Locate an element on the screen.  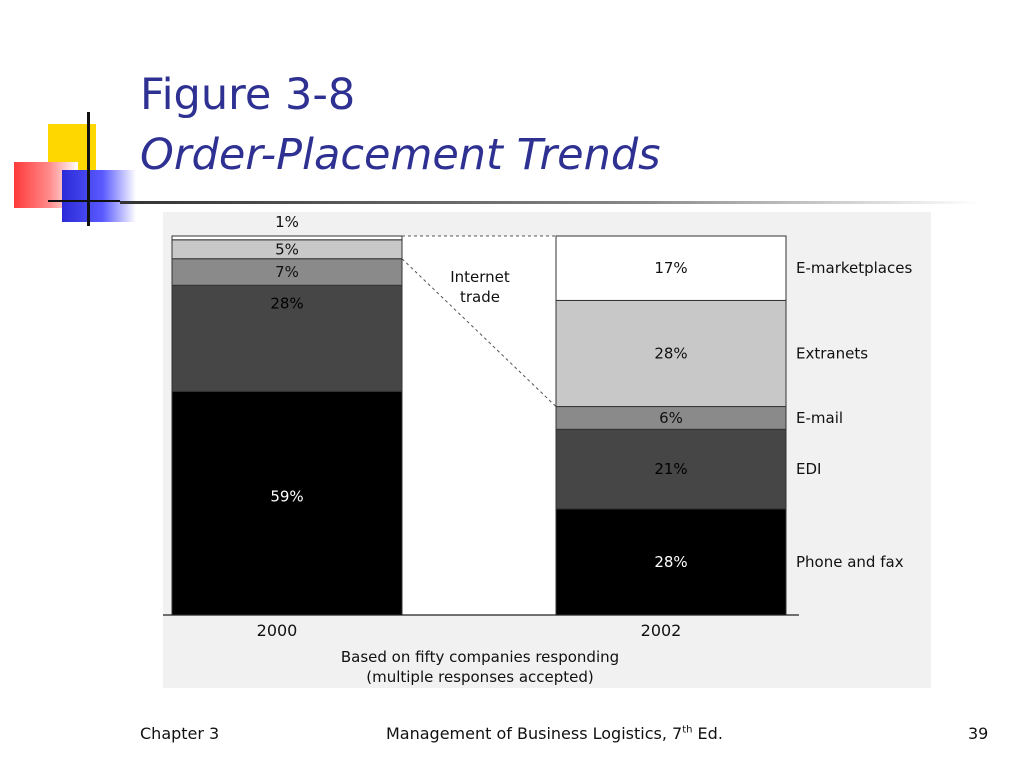
data-label-2000-edi: 28% is located at coordinates (286, 303).